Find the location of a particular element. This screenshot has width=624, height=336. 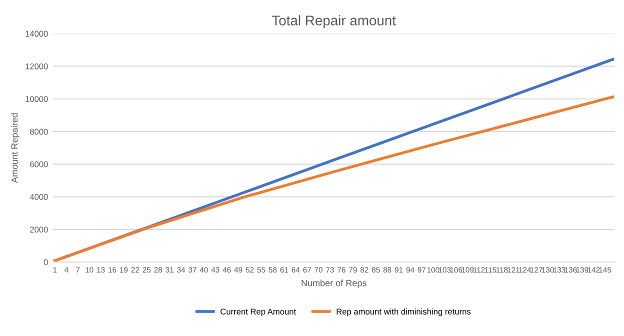

legend-label: Current Rep Amount is located at coordinates (258, 312).